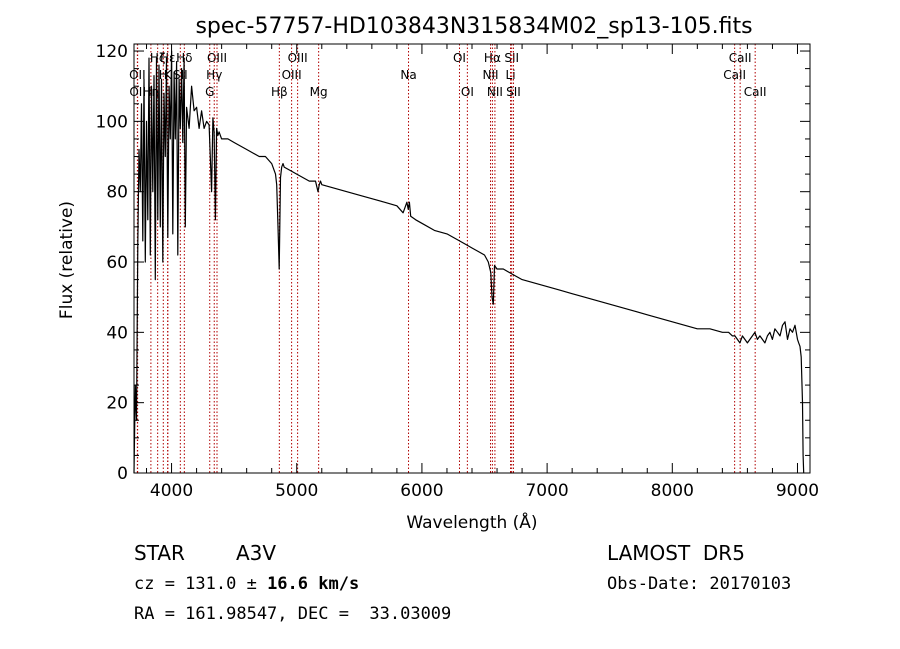  What do you see at coordinates (117, 263) in the screenshot?
I see `y-tick-label: 60` at bounding box center [117, 263].